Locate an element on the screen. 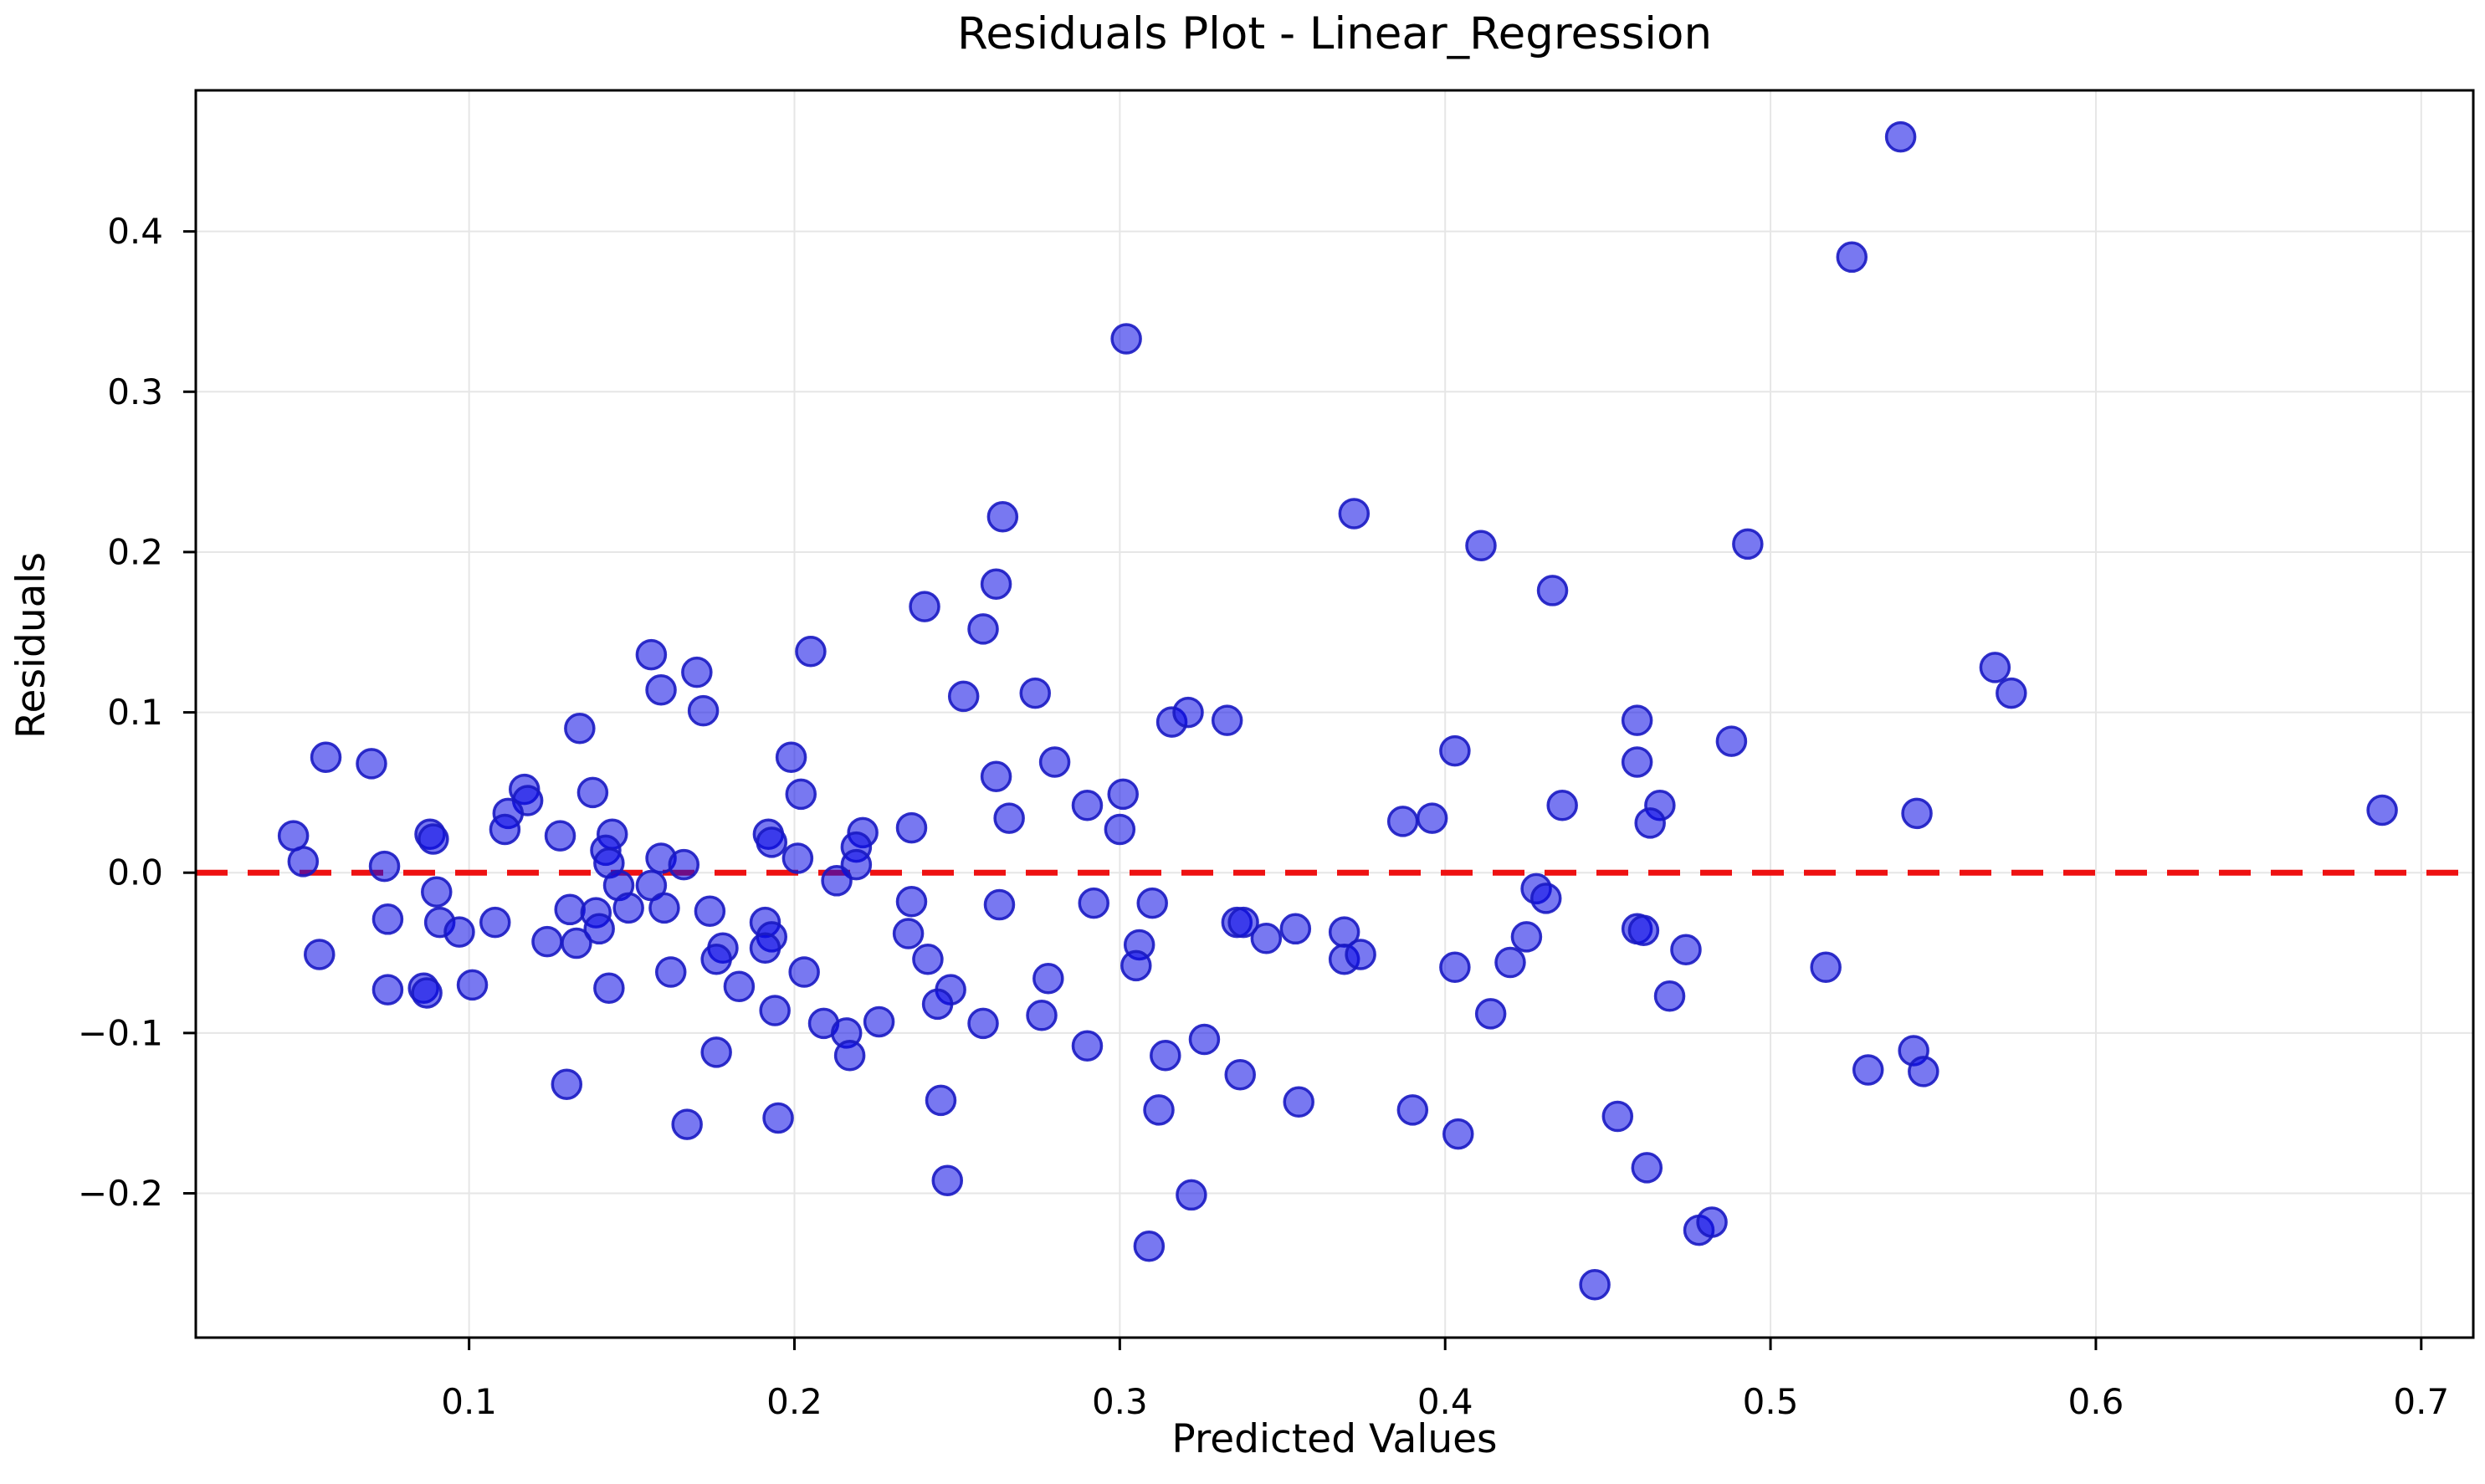  x-axis-label: Predicted Values is located at coordinates (1335, 1439).